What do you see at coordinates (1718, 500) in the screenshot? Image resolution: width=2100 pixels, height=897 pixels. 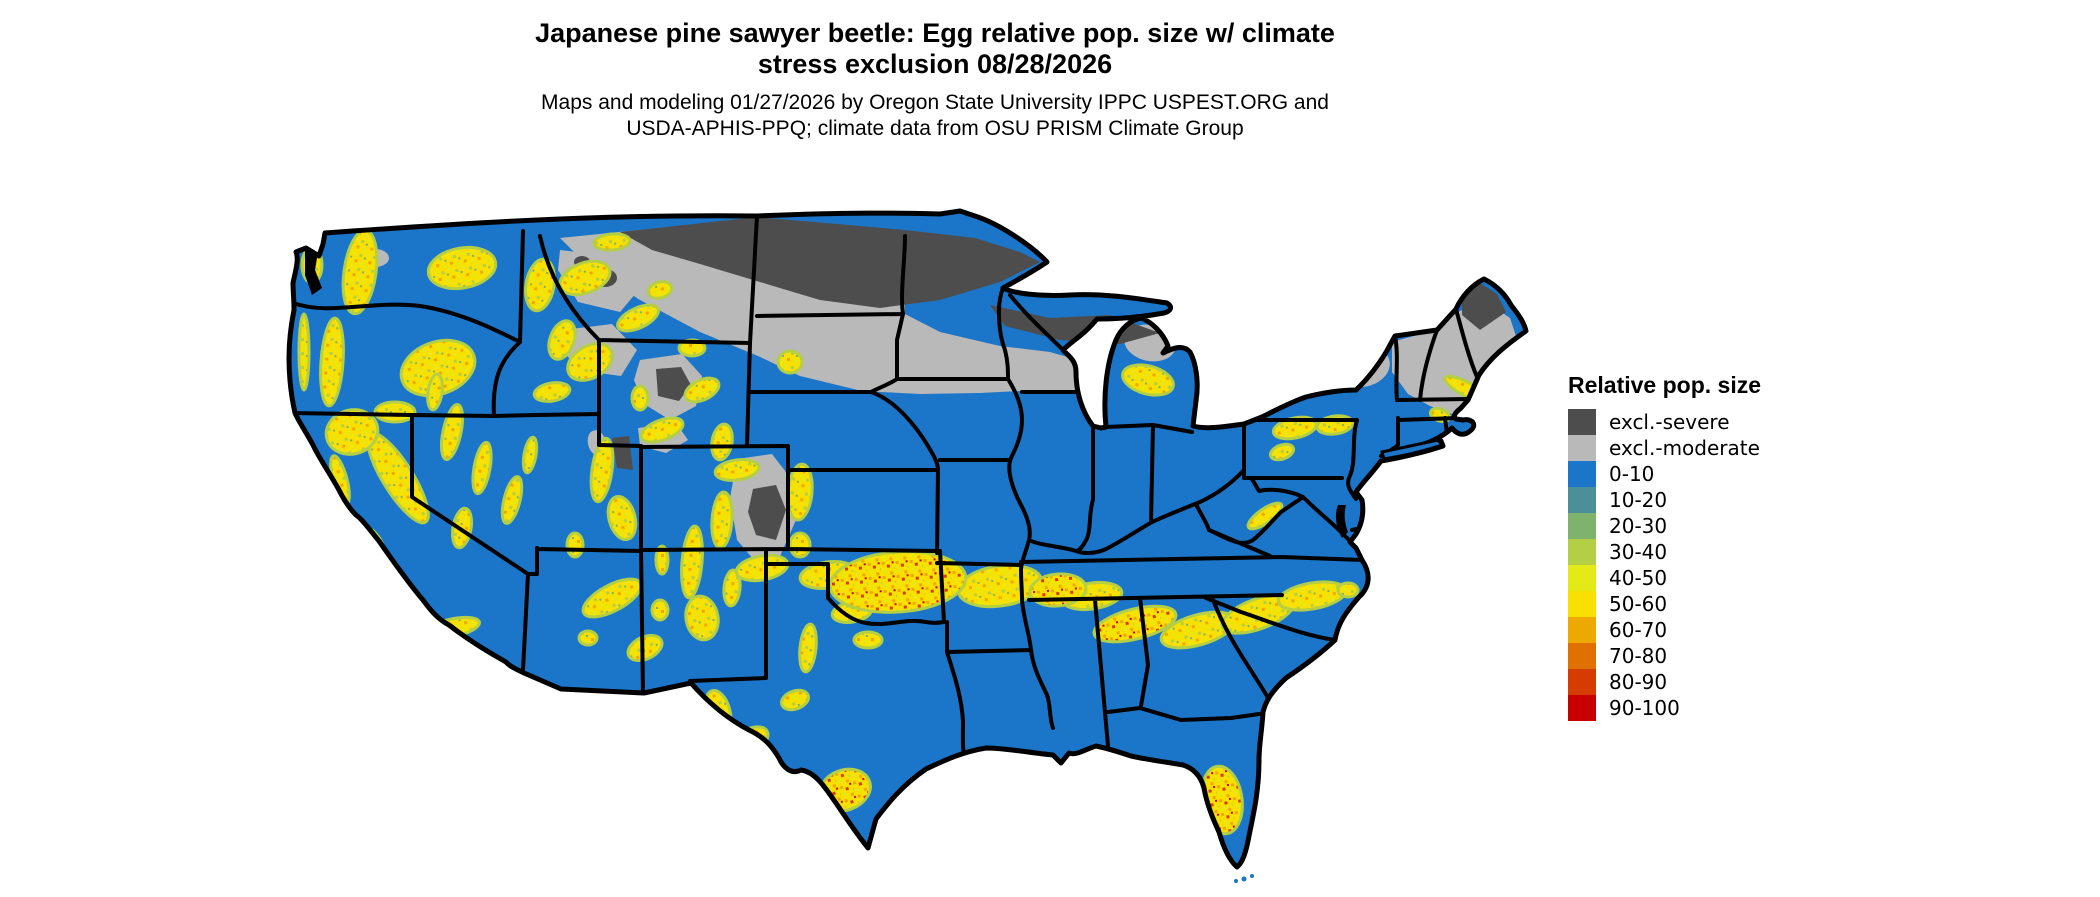 I see `legend-row: 10-20` at bounding box center [1718, 500].